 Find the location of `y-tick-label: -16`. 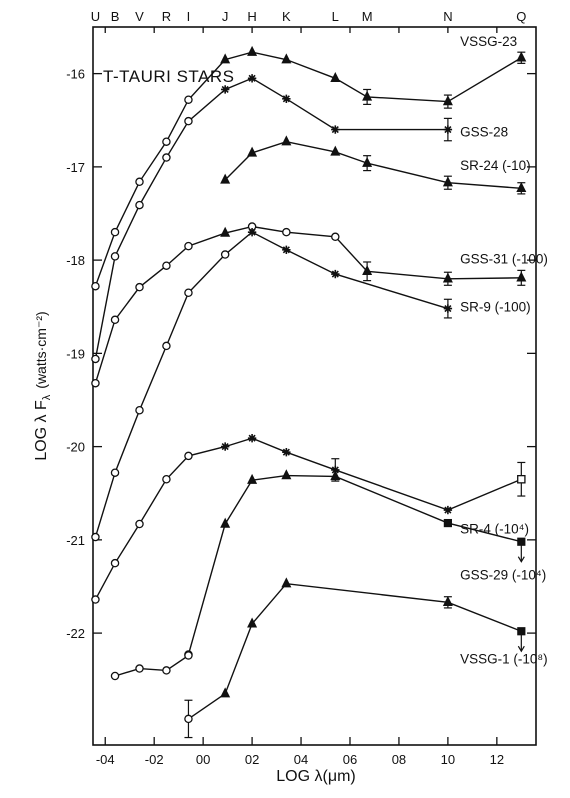

y-tick-label: -16 is located at coordinates (75, 74).